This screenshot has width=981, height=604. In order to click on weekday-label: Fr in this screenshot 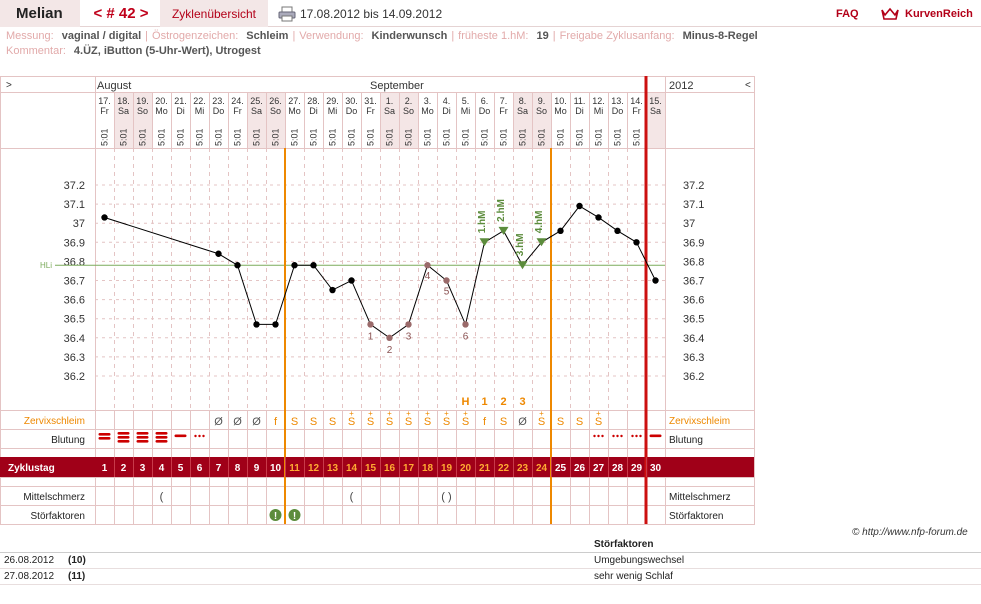, I will do `click(104, 111)`.